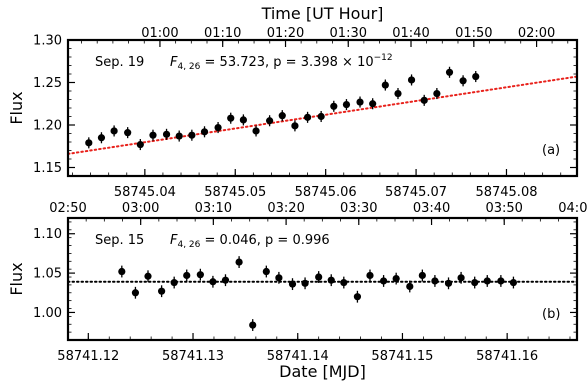 The image size is (588, 381). Describe the element at coordinates (16, 278) in the screenshot. I see `y-axis-label-b: Flux` at that location.